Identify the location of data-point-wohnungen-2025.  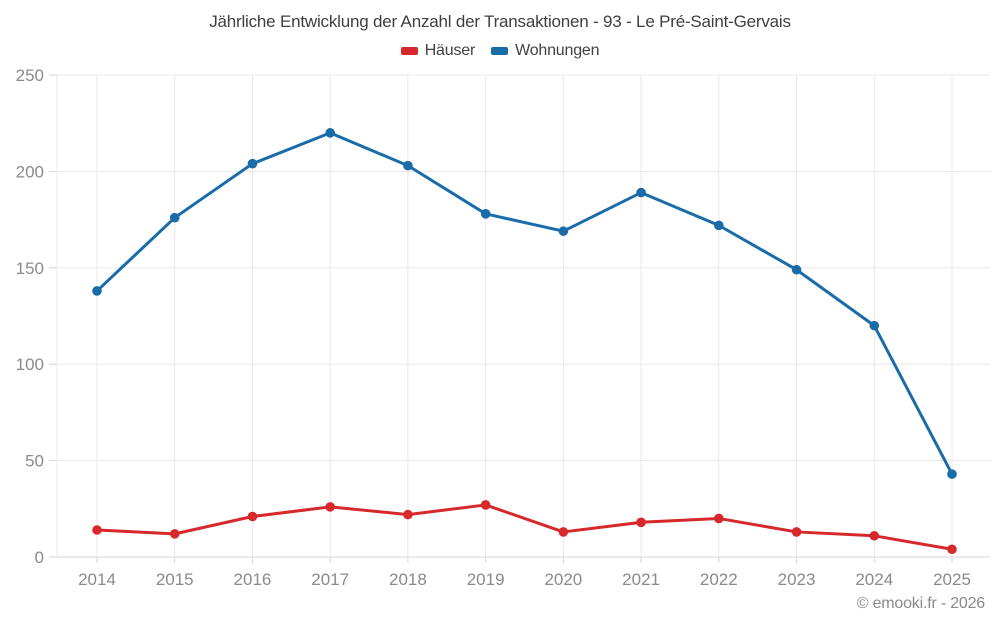
(952, 474).